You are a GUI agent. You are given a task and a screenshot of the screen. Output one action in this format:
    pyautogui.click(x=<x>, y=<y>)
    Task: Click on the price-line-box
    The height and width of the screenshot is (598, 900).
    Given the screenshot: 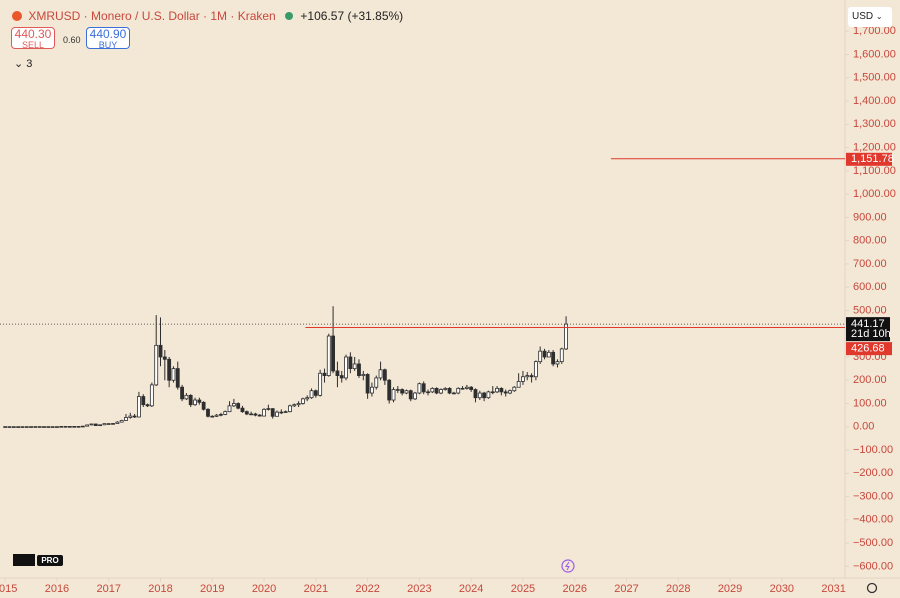 What is the action you would take?
    pyautogui.click(x=869, y=159)
    